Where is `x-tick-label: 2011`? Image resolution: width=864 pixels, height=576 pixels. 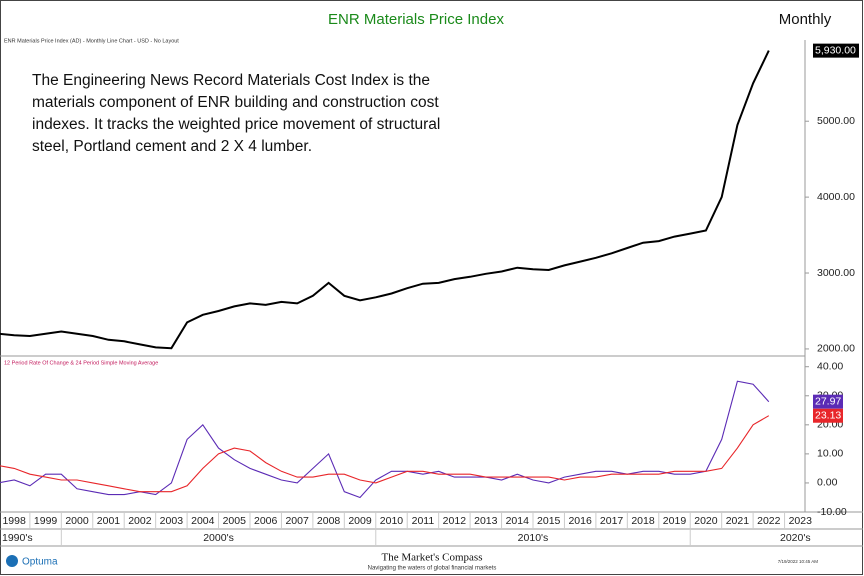 x-tick-label: 2011 is located at coordinates (423, 521).